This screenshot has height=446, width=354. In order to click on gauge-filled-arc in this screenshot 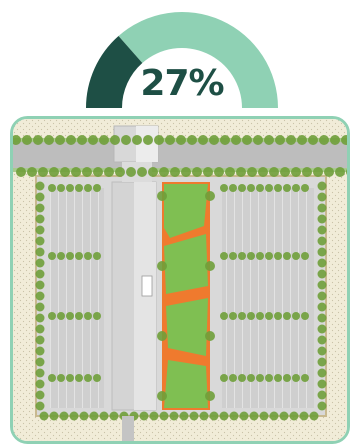, I will do `click(114, 72)`.